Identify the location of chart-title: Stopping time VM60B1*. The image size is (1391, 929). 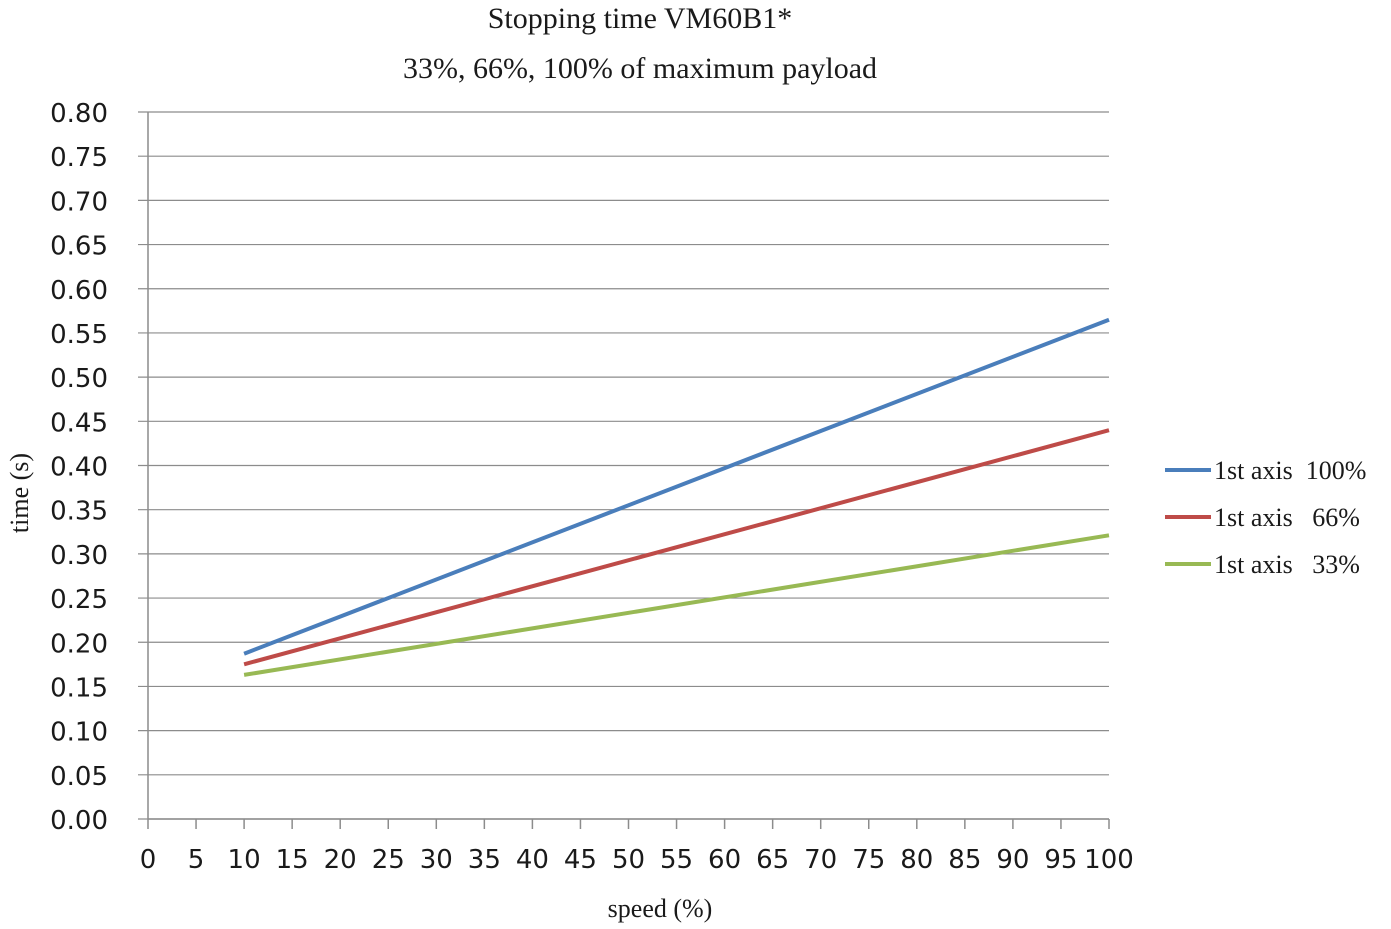
(640, 18).